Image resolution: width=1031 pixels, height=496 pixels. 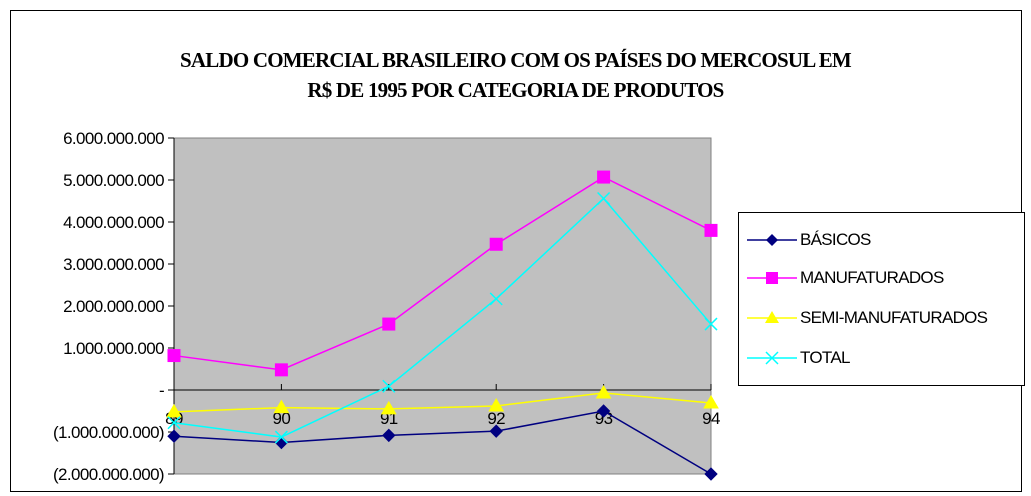 I want to click on legend-item-semi-manufaturados: SEMI-MANUFATURADOS, so click(x=881, y=318).